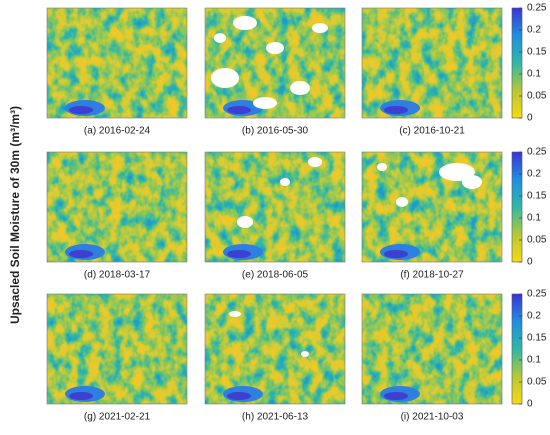 The width and height of the screenshot is (550, 435). Describe the element at coordinates (117, 275) in the screenshot. I see `panel-caption: (d) 2018-03-17` at that location.